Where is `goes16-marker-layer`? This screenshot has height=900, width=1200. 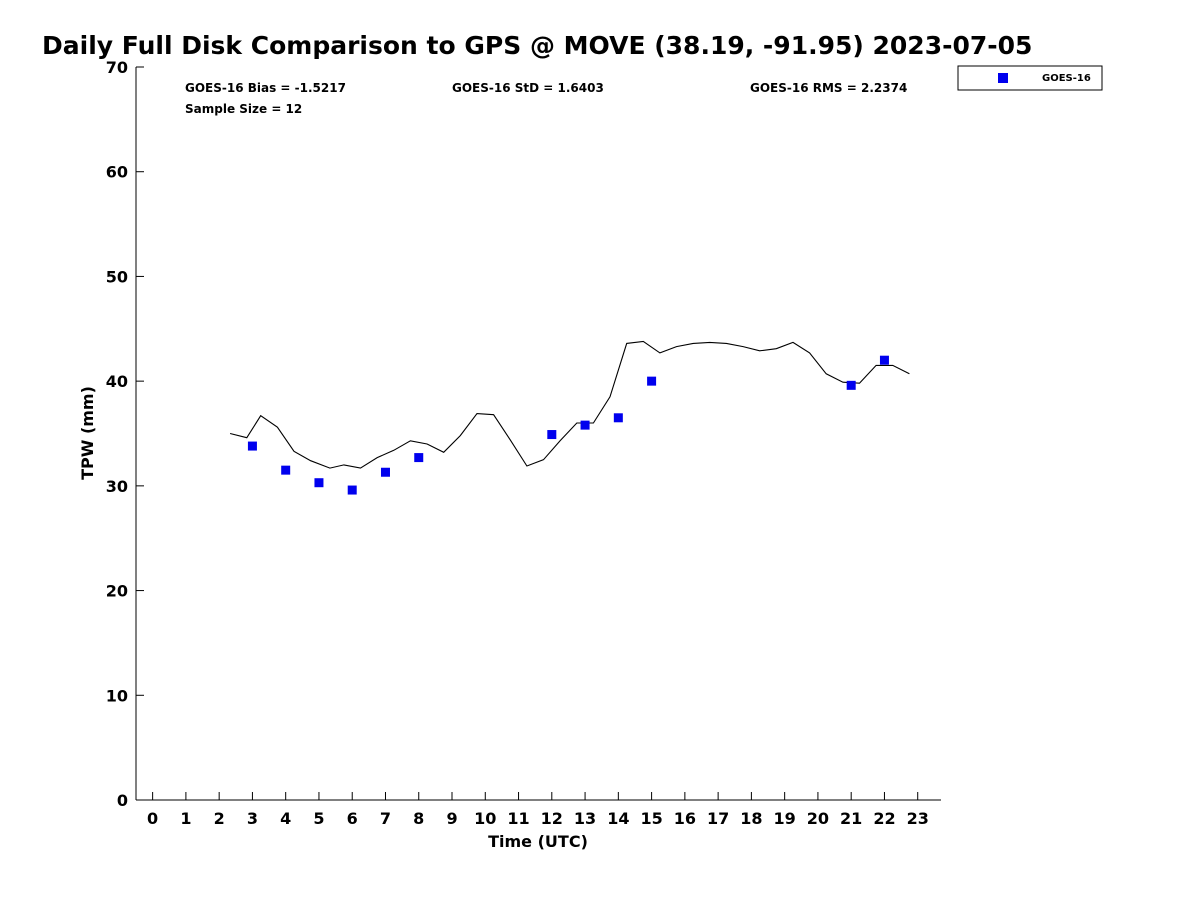
goes16-marker-layer is located at coordinates (568, 425).